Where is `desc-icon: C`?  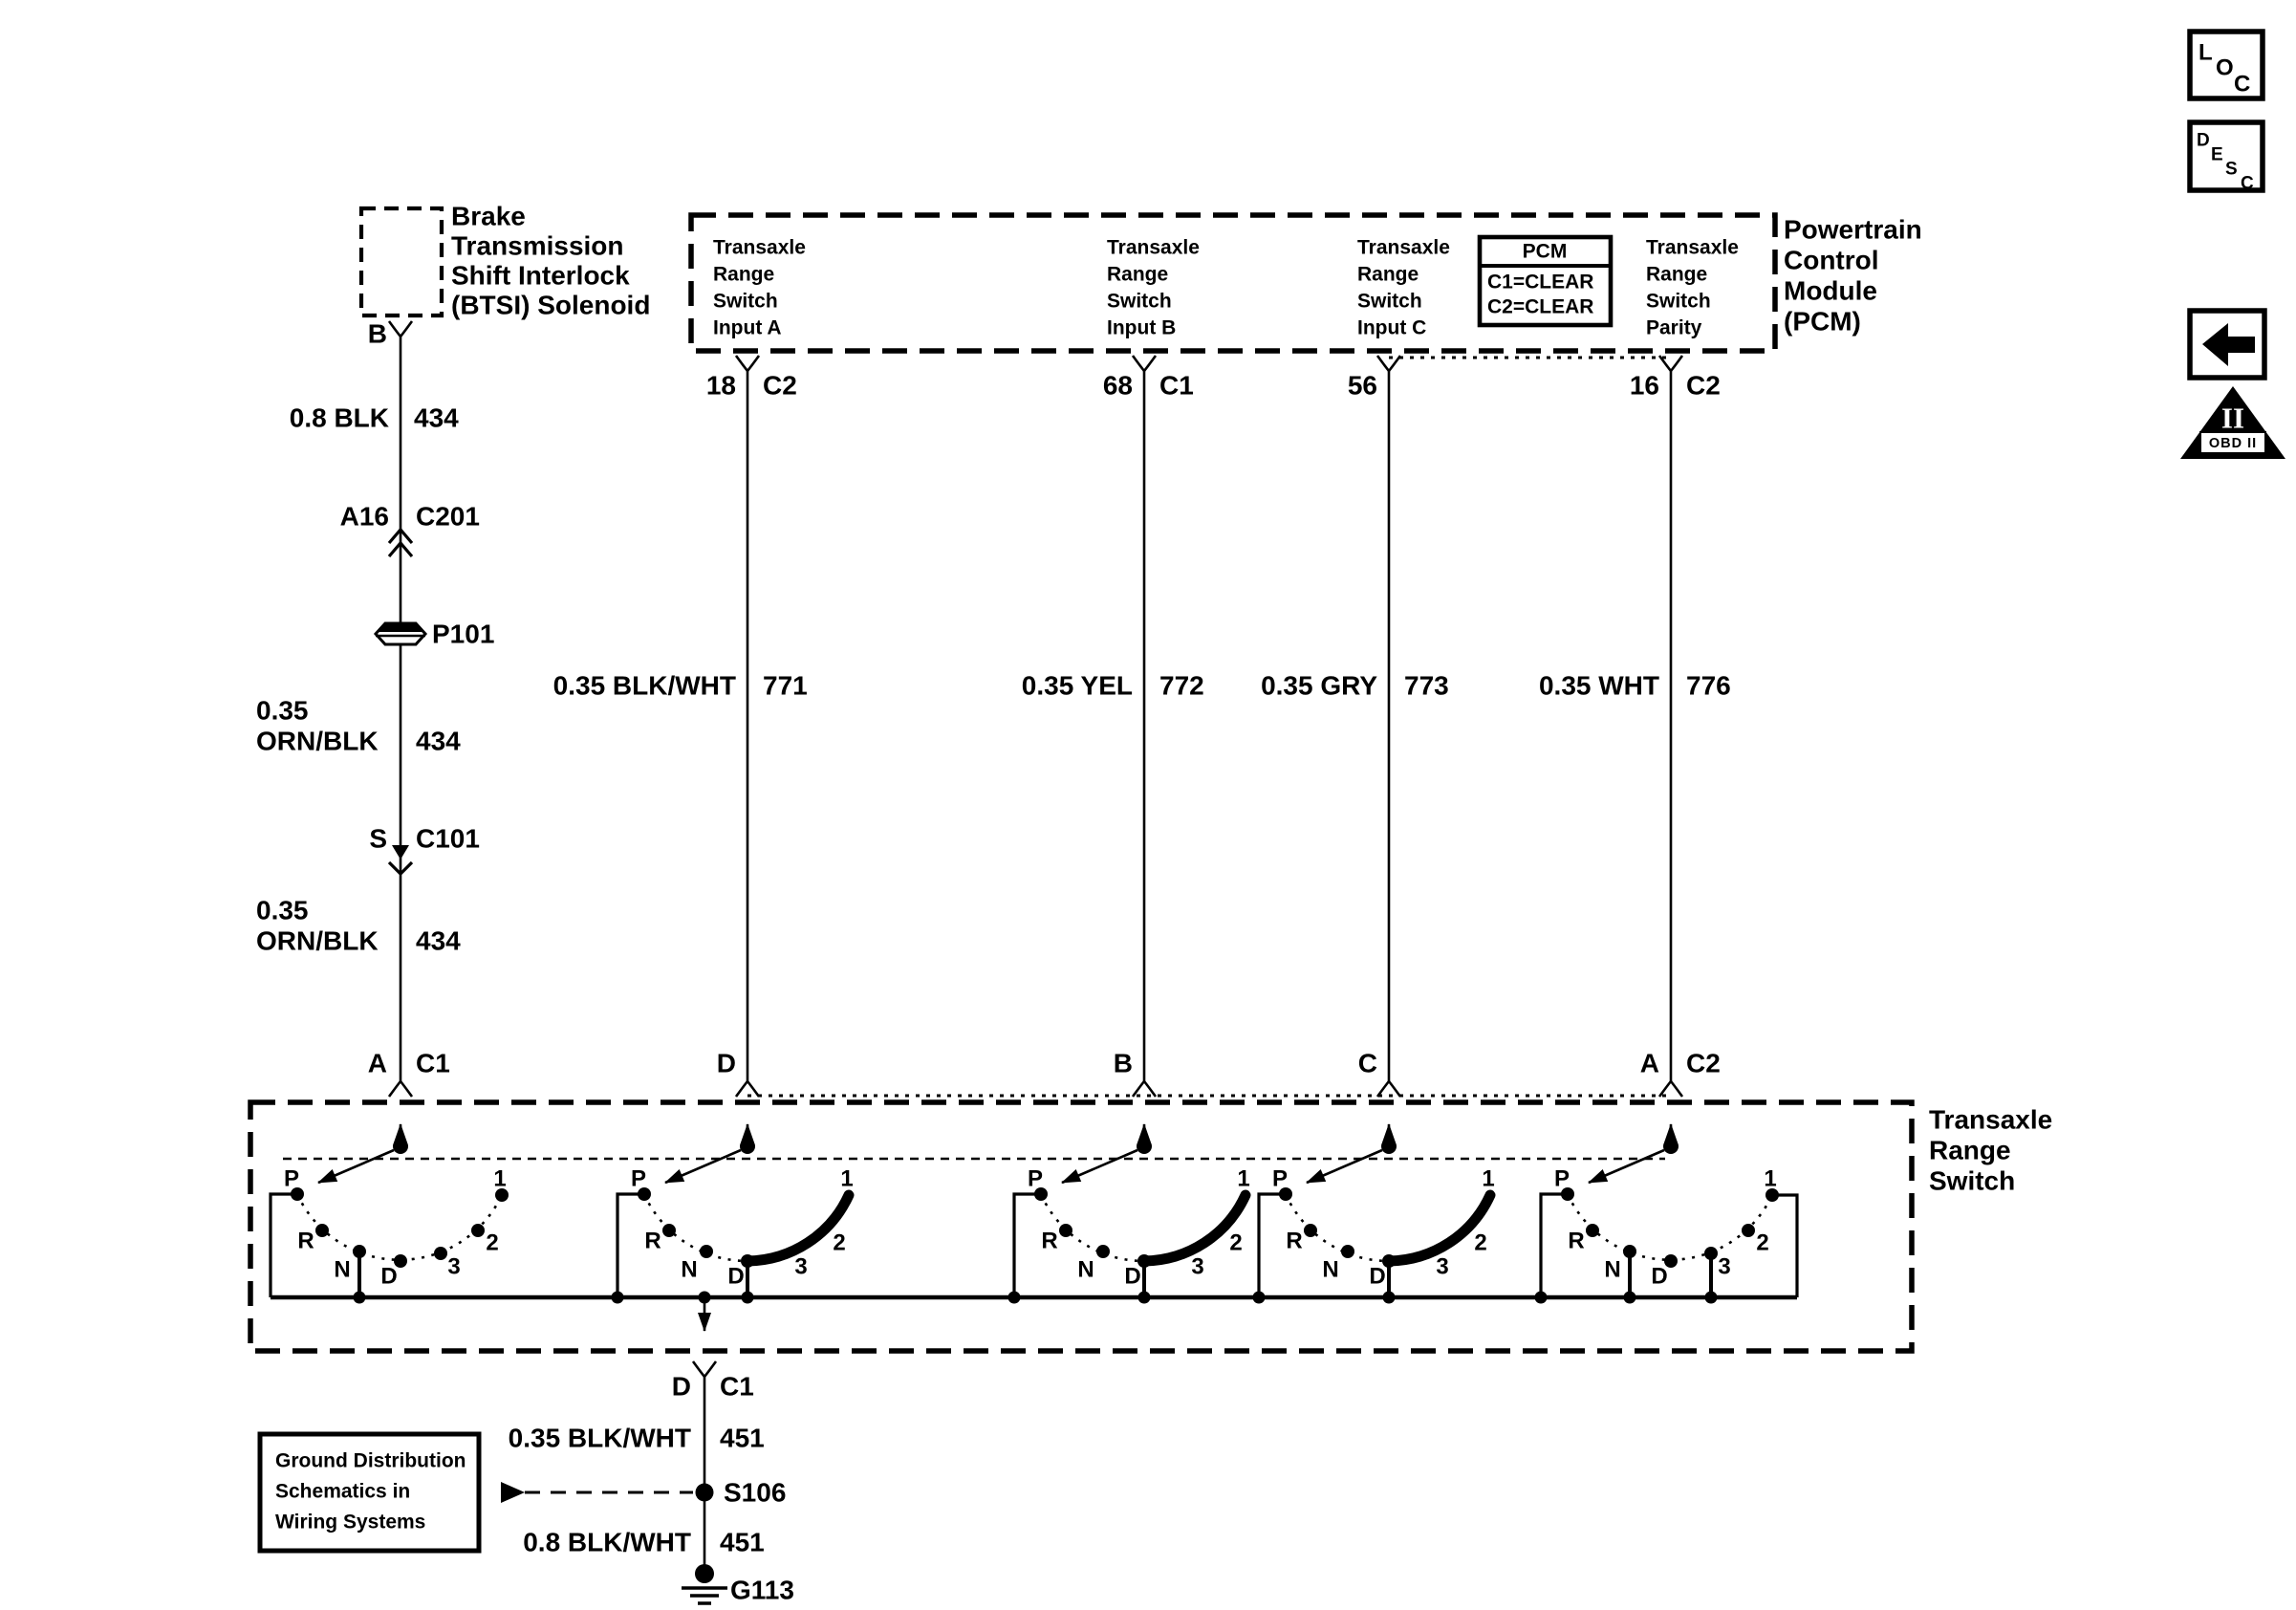
desc-icon: C is located at coordinates (2247, 184).